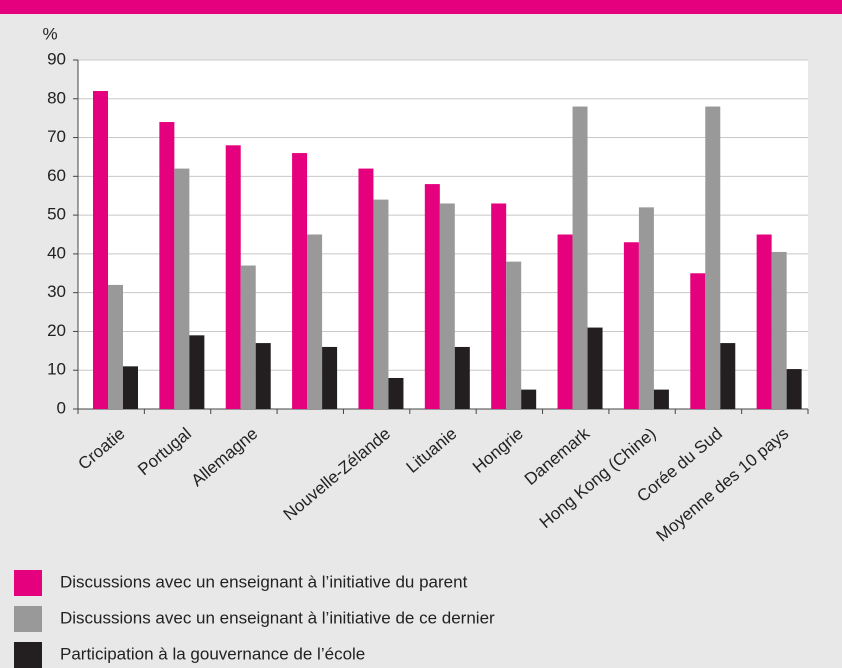 The height and width of the screenshot is (668, 842). What do you see at coordinates (61, 407) in the screenshot?
I see `y-tick-label: 0` at bounding box center [61, 407].